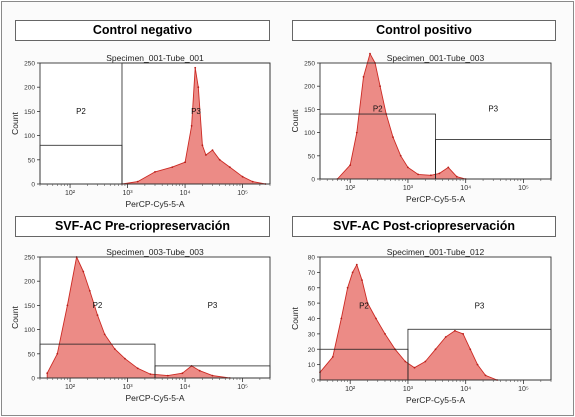 The image size is (575, 417). I want to click on panel-title-svf-post: SVF-AC Post-criopreservación, so click(424, 226).